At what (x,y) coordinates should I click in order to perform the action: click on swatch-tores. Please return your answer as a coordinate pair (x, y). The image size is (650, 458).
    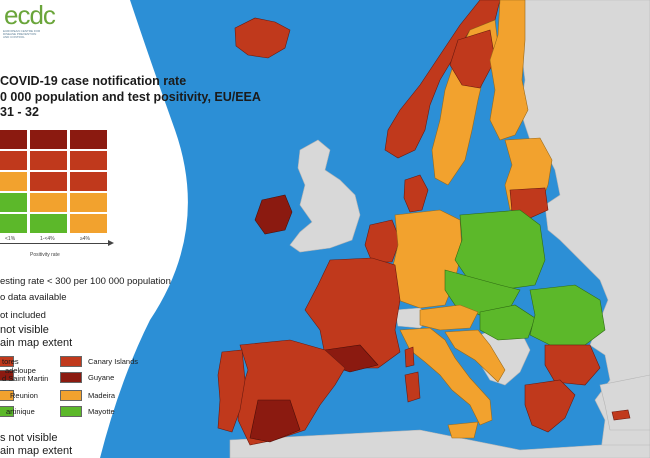
    Looking at the image, I should click on (7, 361).